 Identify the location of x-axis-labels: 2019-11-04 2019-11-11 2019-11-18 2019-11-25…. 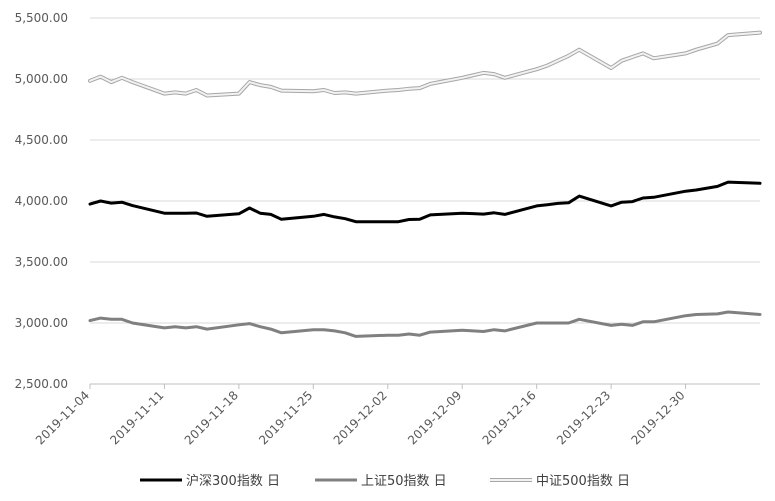
(360, 417).